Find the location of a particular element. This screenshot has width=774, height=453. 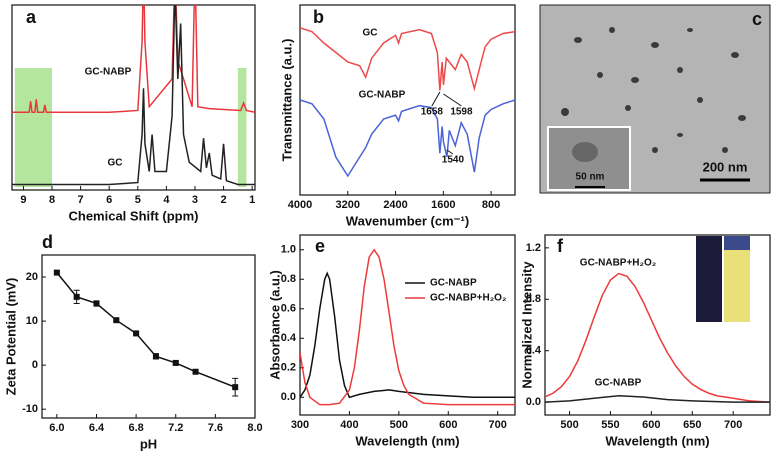

x-tick-label: 1 is located at coordinates (252, 200).